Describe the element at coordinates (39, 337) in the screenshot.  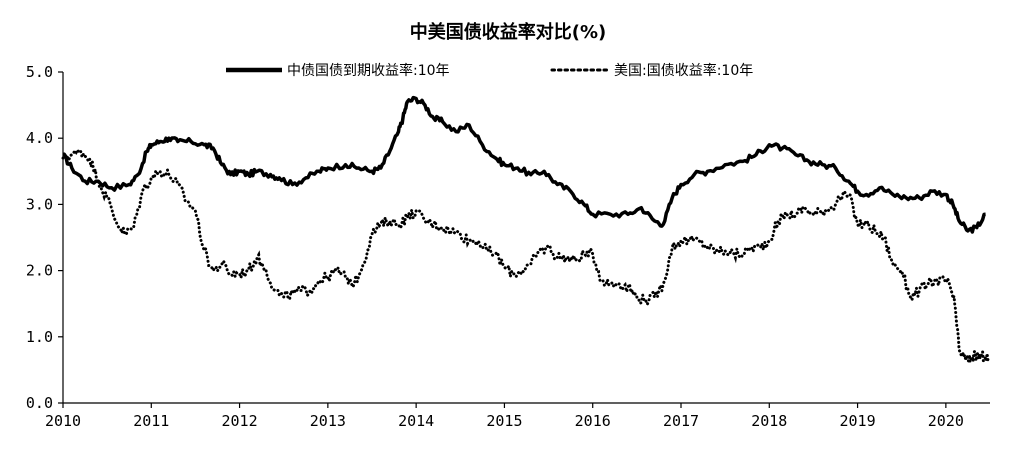
I see `y-tick-label: 1.0` at that location.